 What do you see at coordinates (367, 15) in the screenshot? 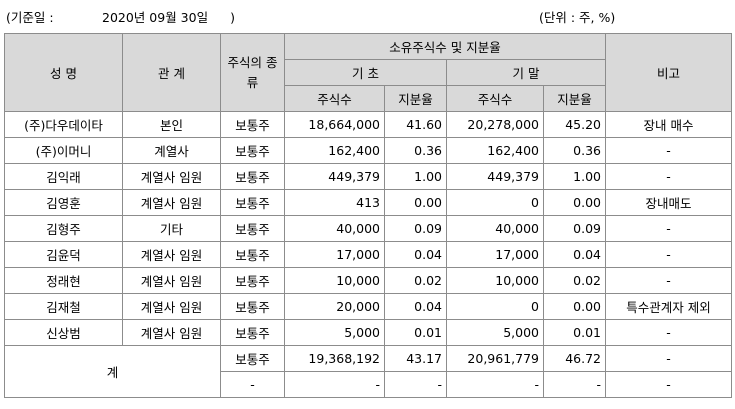
I see `report-header: (기준일 : 2020년 09월 30일) (단위 : 주, %)` at bounding box center [367, 15].